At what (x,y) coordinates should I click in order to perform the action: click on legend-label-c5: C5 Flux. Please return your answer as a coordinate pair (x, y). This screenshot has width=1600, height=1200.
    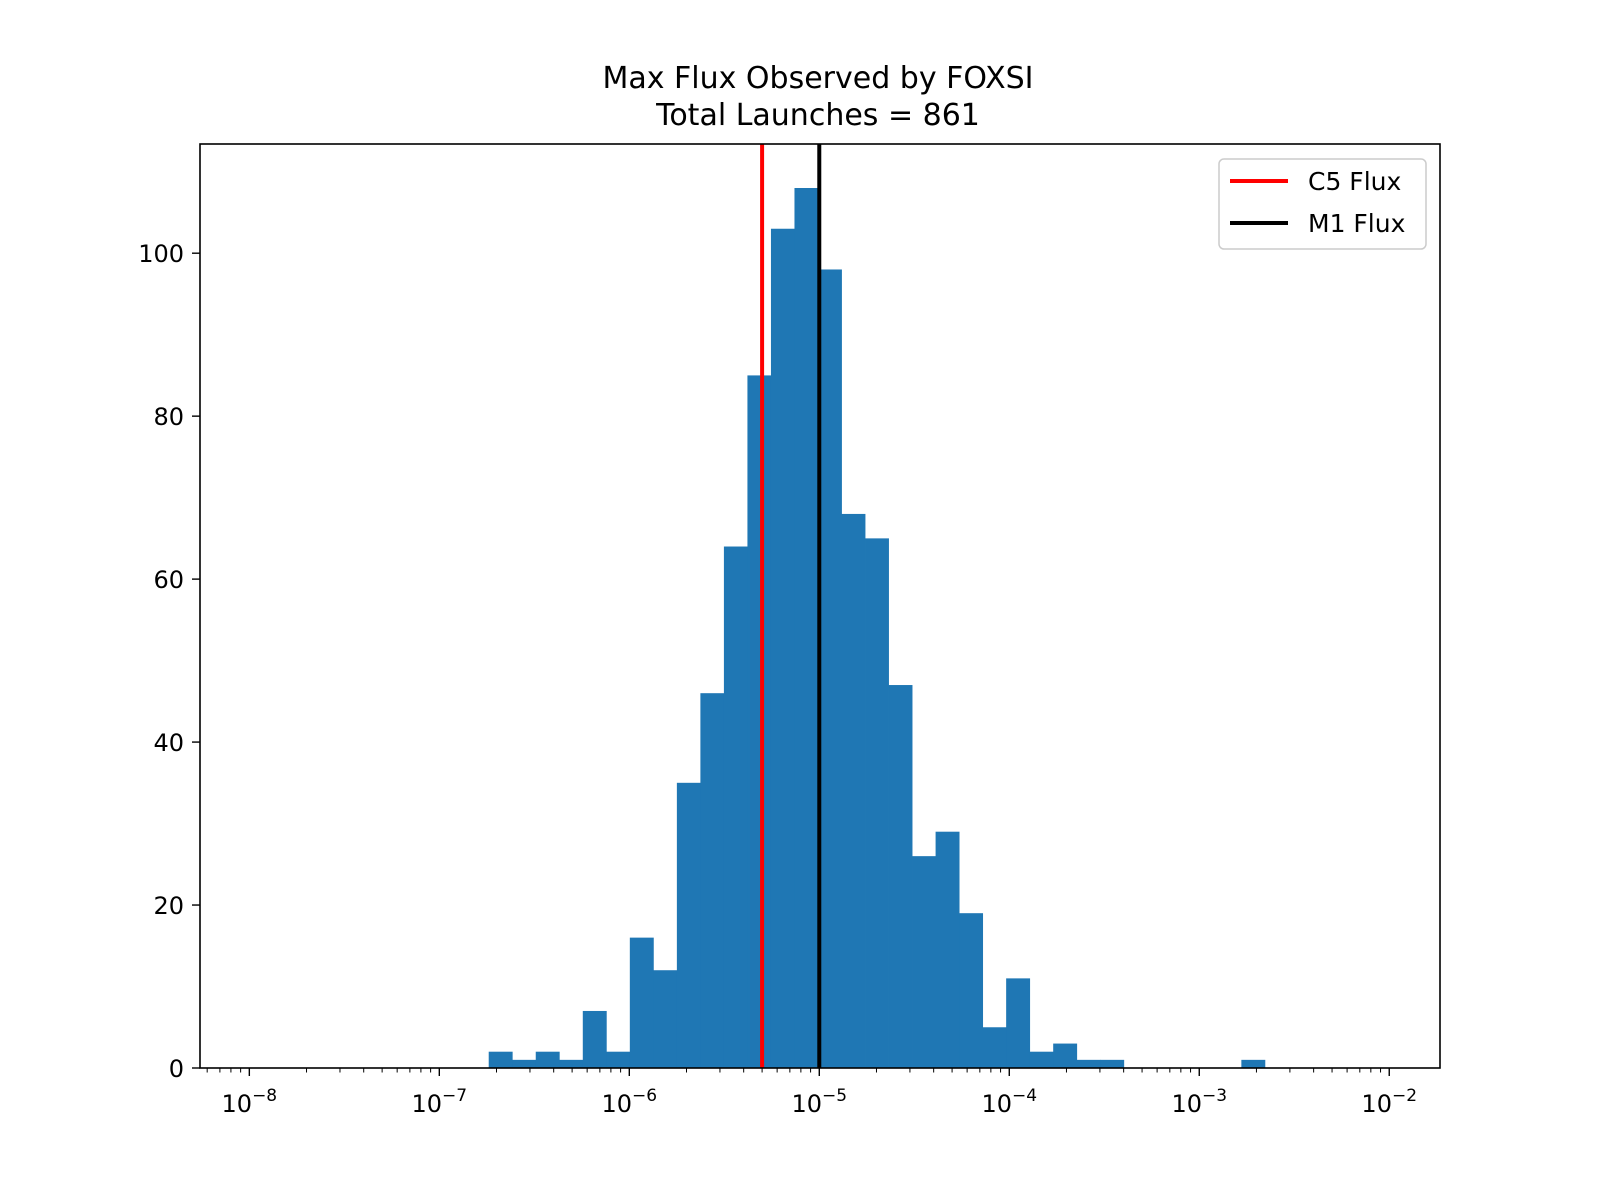
    Looking at the image, I should click on (1354, 181).